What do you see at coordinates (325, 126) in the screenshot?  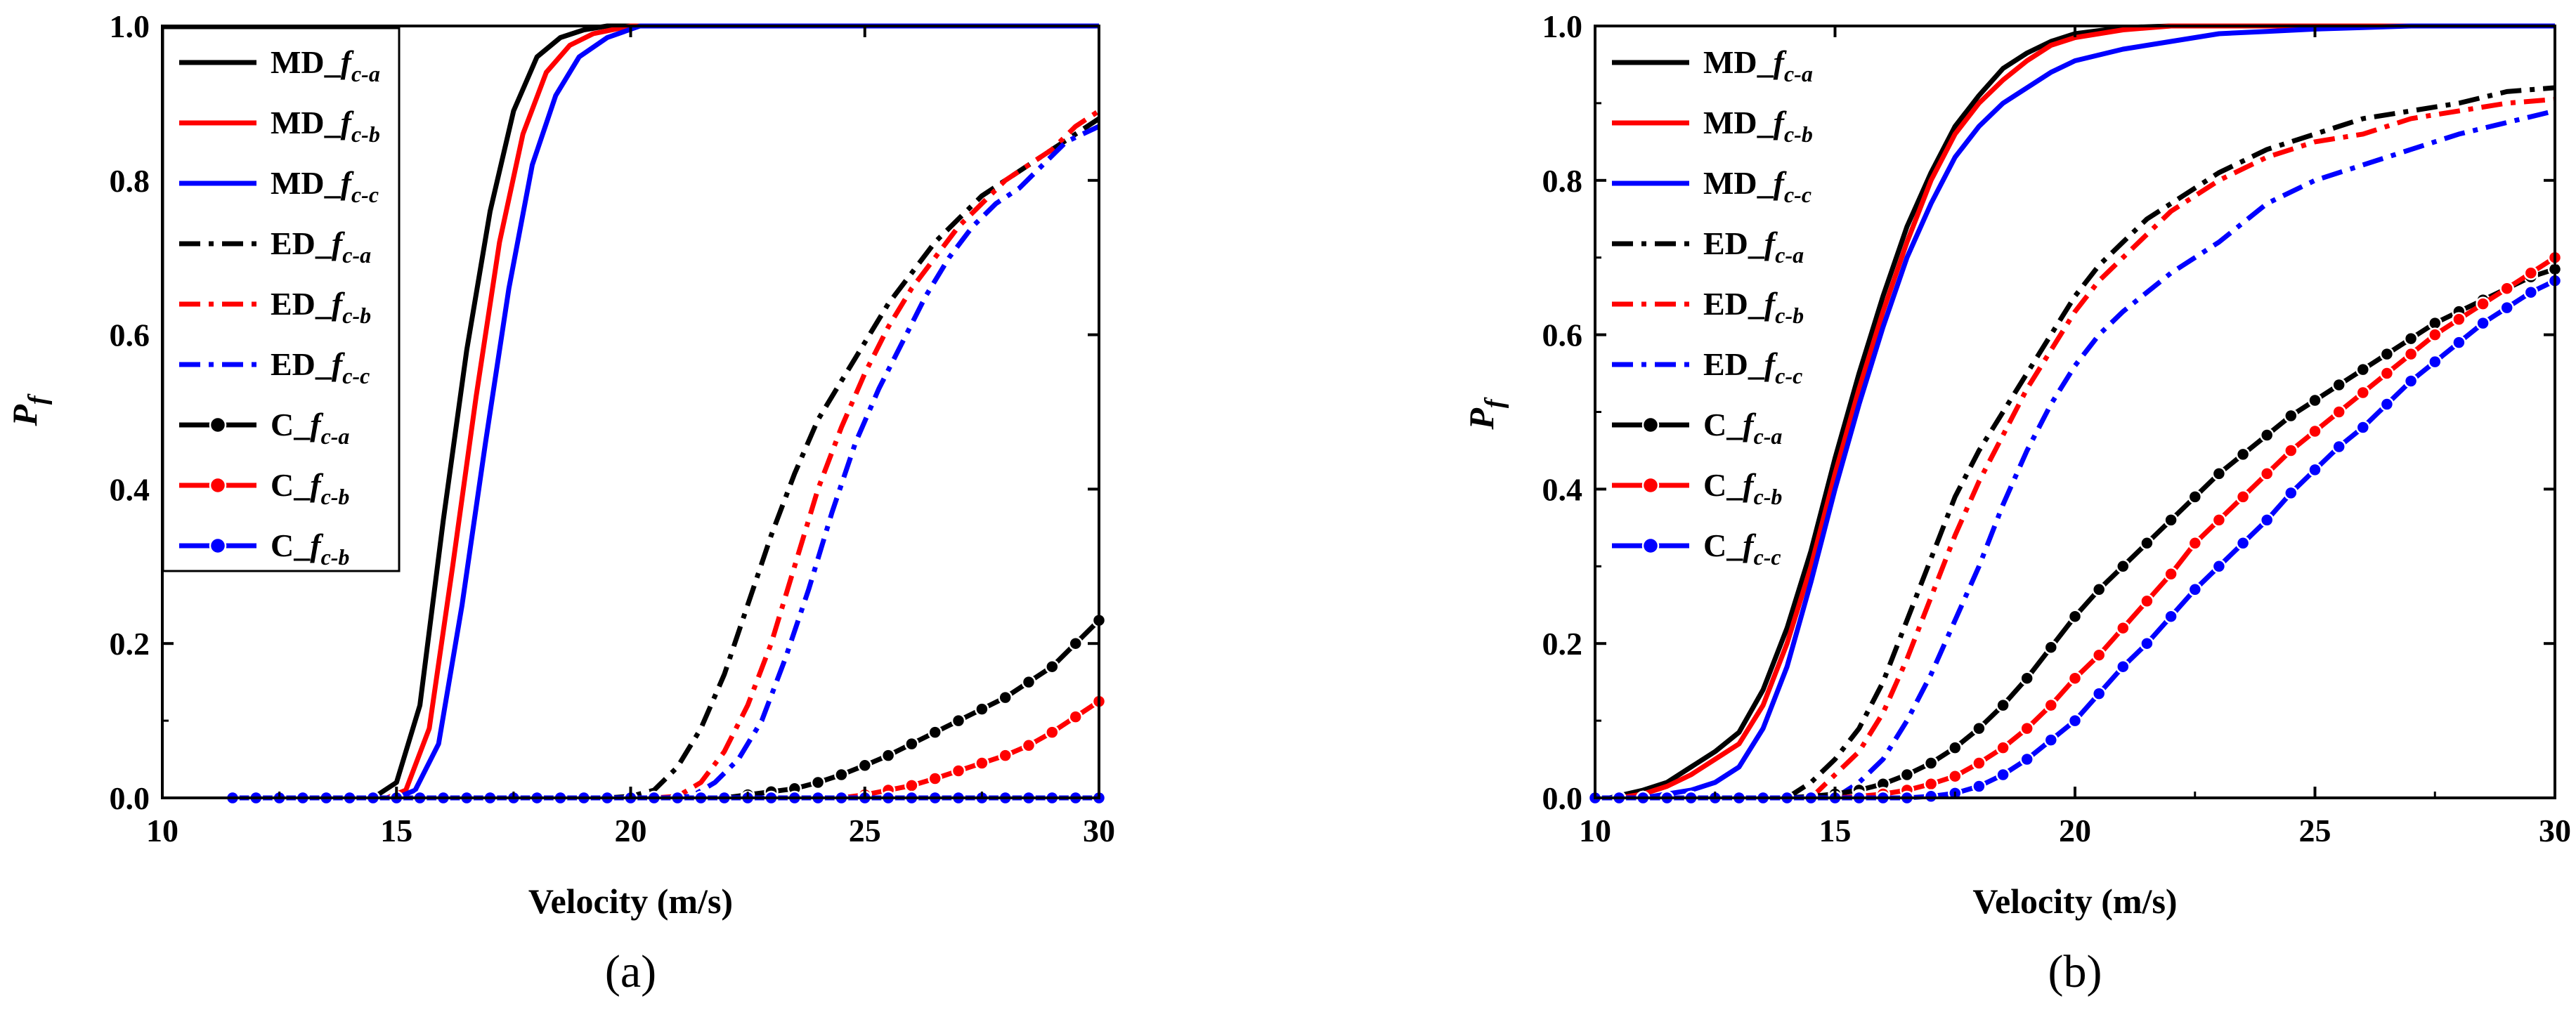 I see `panel-a-legend-label-1: MD_fc-b` at bounding box center [325, 126].